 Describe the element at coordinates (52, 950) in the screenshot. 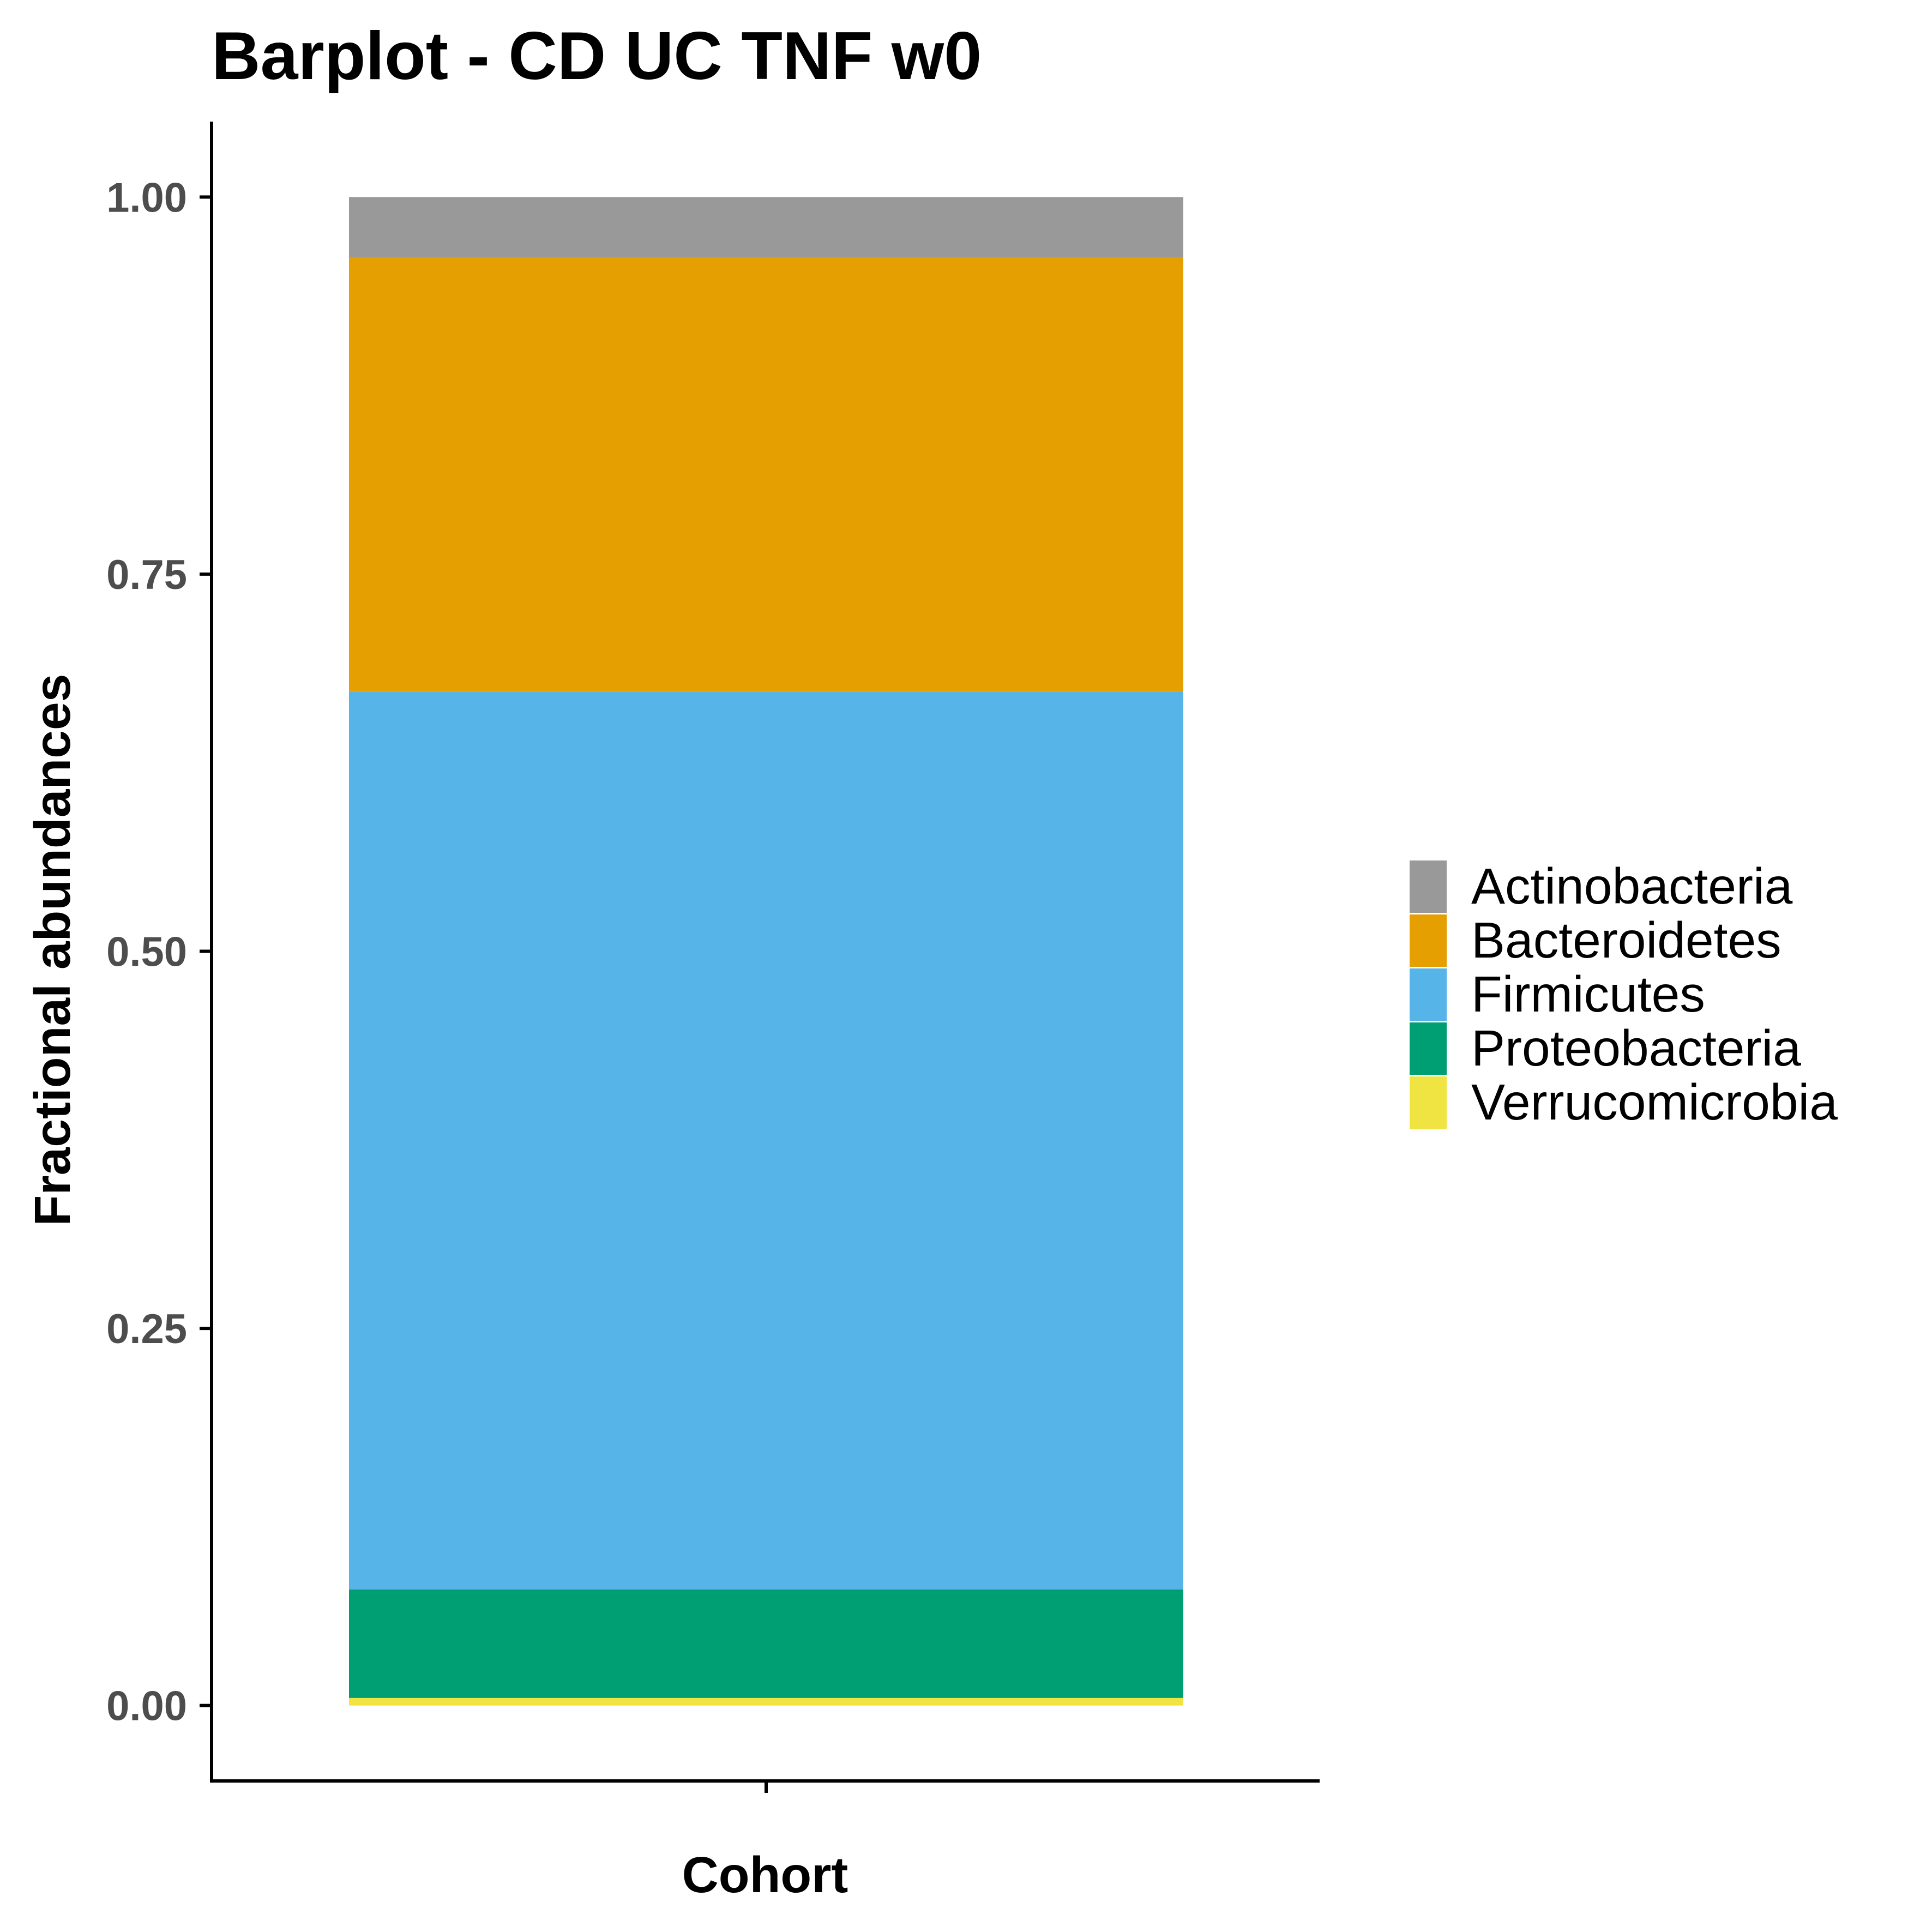

I see `y-axis-title: Fractional abundances` at that location.